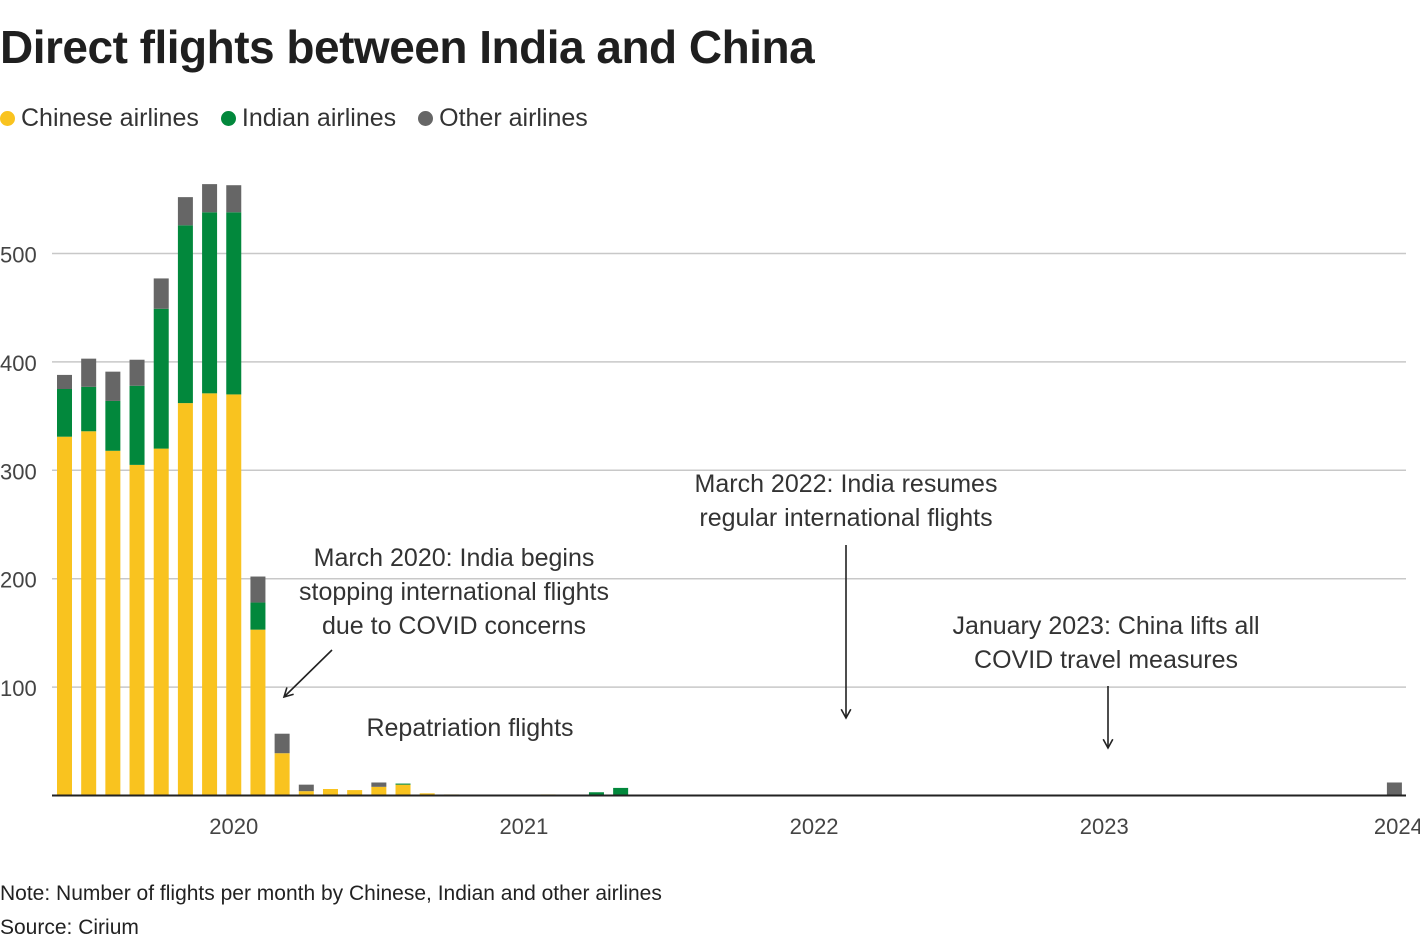  I want to click on legend-item-indian: Indian airlines, so click(308, 118).